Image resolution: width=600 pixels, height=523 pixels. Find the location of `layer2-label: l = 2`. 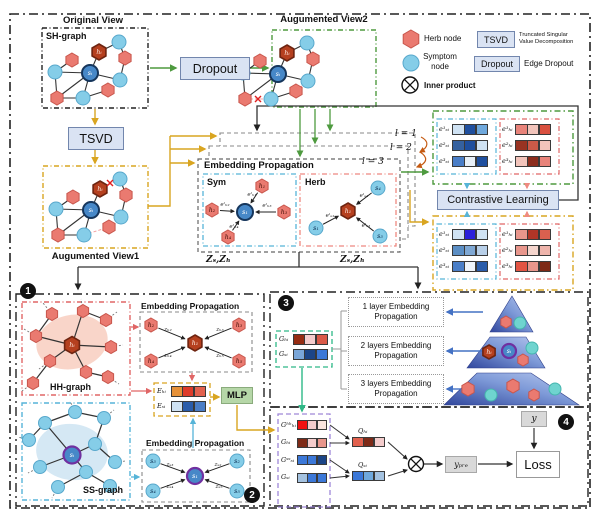

layer2-label: l = 2 is located at coordinates (401, 148).